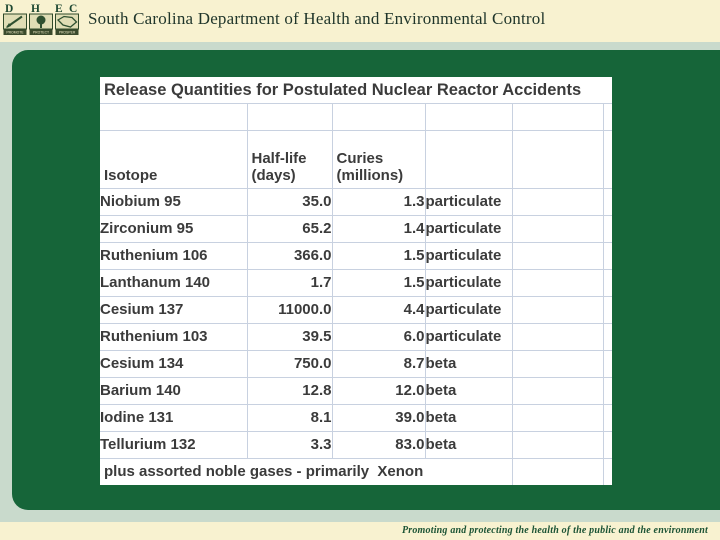  What do you see at coordinates (379, 391) in the screenshot?
I see `cell-curies: 12.0` at bounding box center [379, 391].